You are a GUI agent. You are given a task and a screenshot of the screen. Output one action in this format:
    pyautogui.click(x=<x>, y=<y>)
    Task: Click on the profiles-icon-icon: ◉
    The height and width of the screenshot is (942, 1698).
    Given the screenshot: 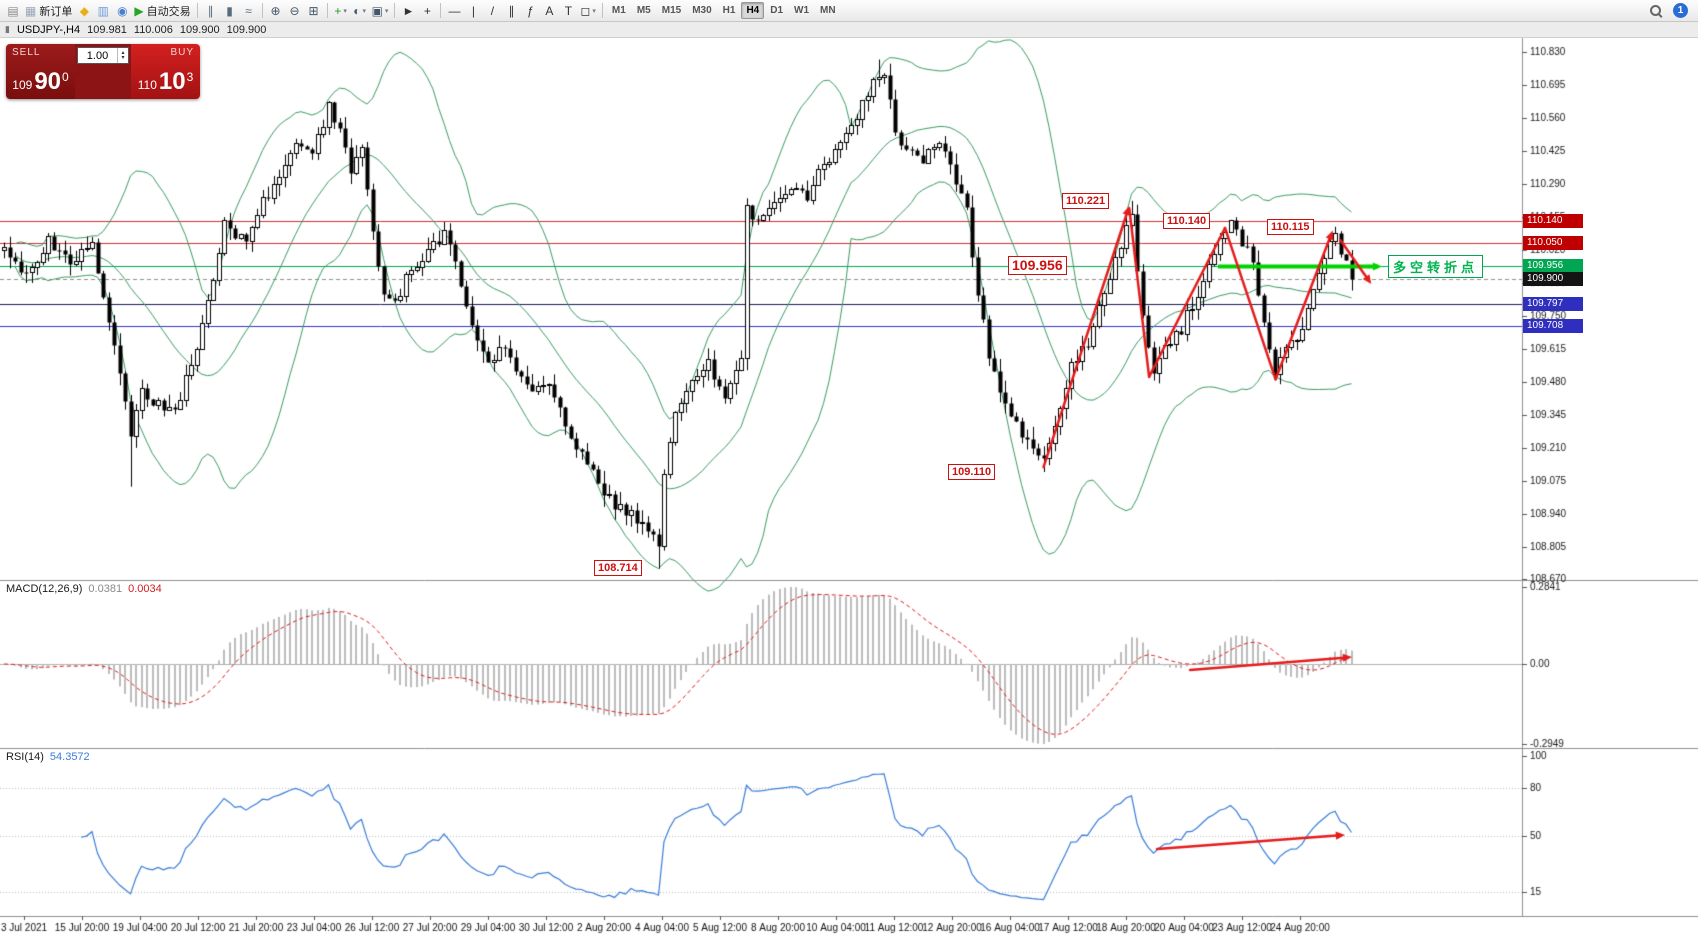 What is the action you would take?
    pyautogui.click(x=122, y=10)
    